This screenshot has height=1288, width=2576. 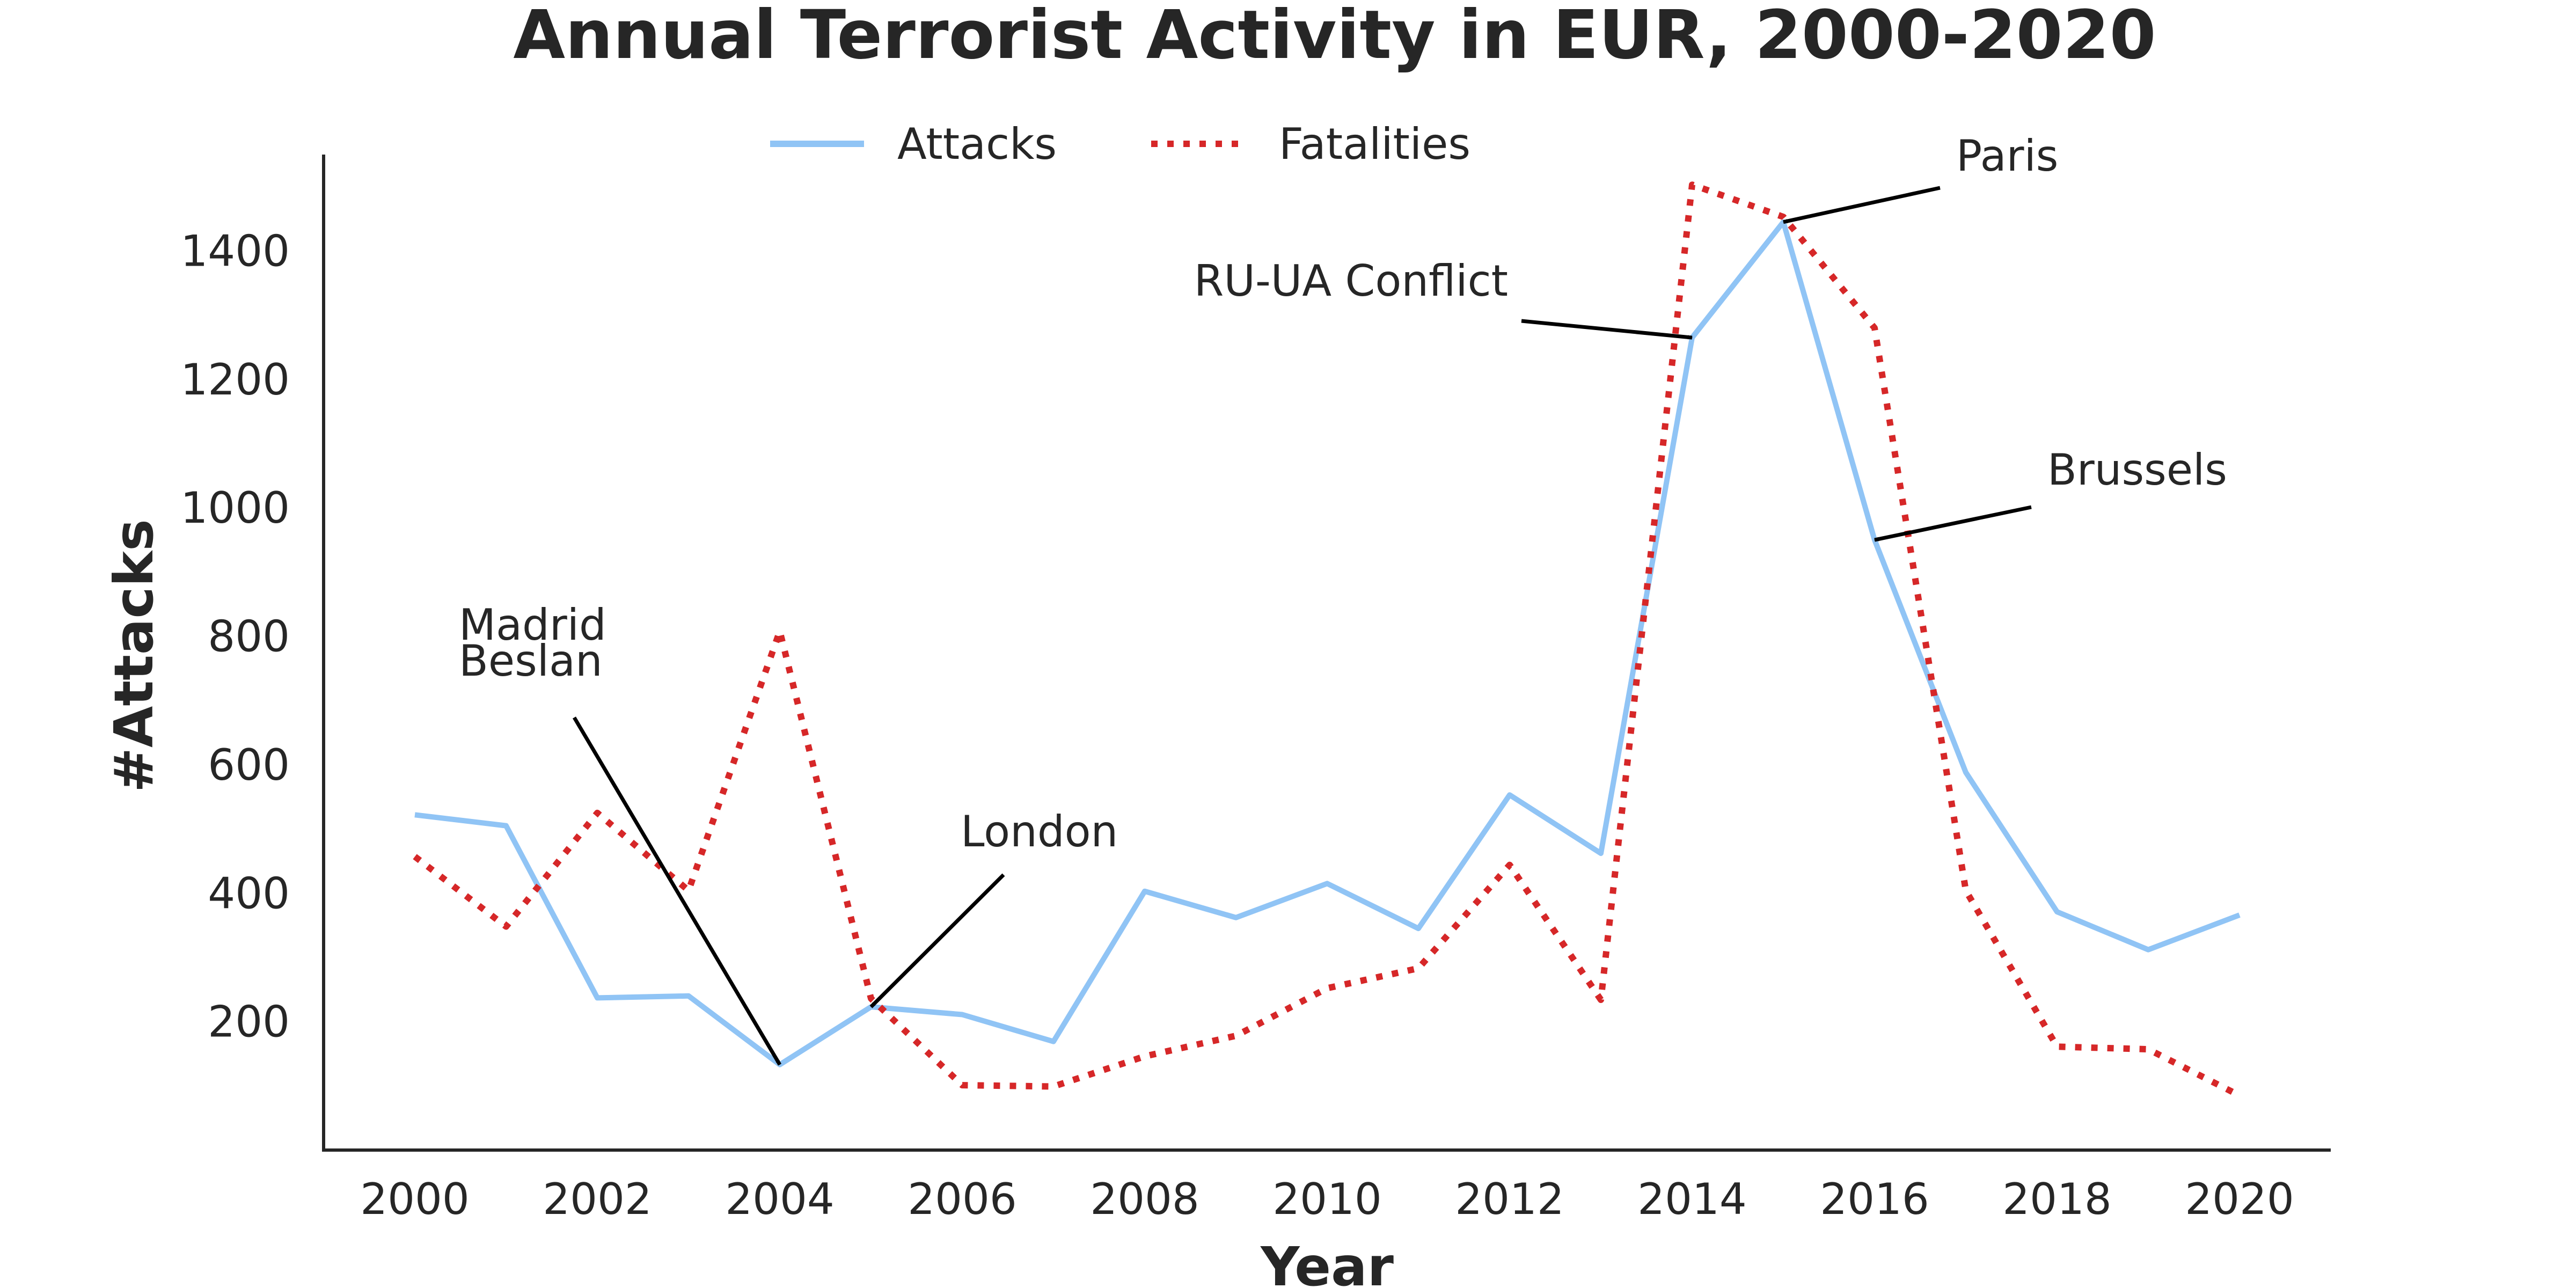 I want to click on x-tick-label: 2000, so click(x=415, y=1199).